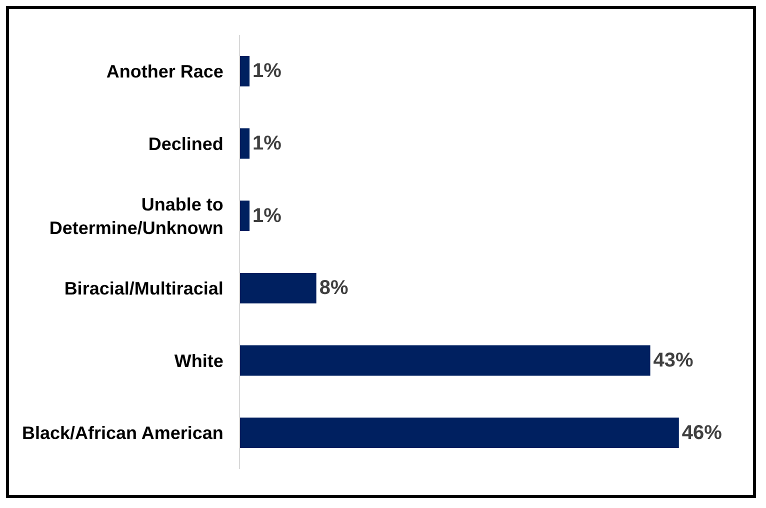  What do you see at coordinates (165, 71) in the screenshot?
I see `y-tick-label: Another Race` at bounding box center [165, 71].